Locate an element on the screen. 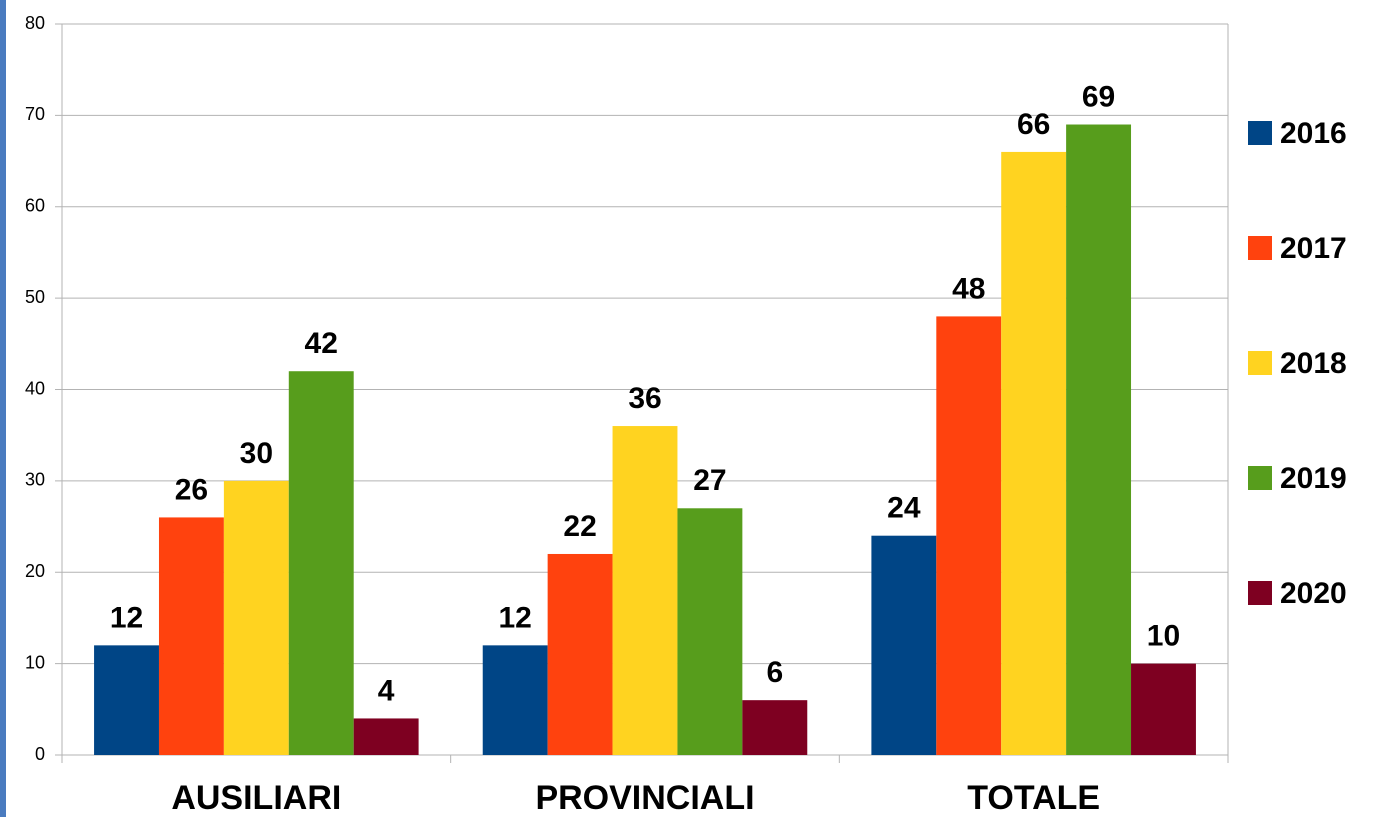  data-label: 30 is located at coordinates (256, 453).